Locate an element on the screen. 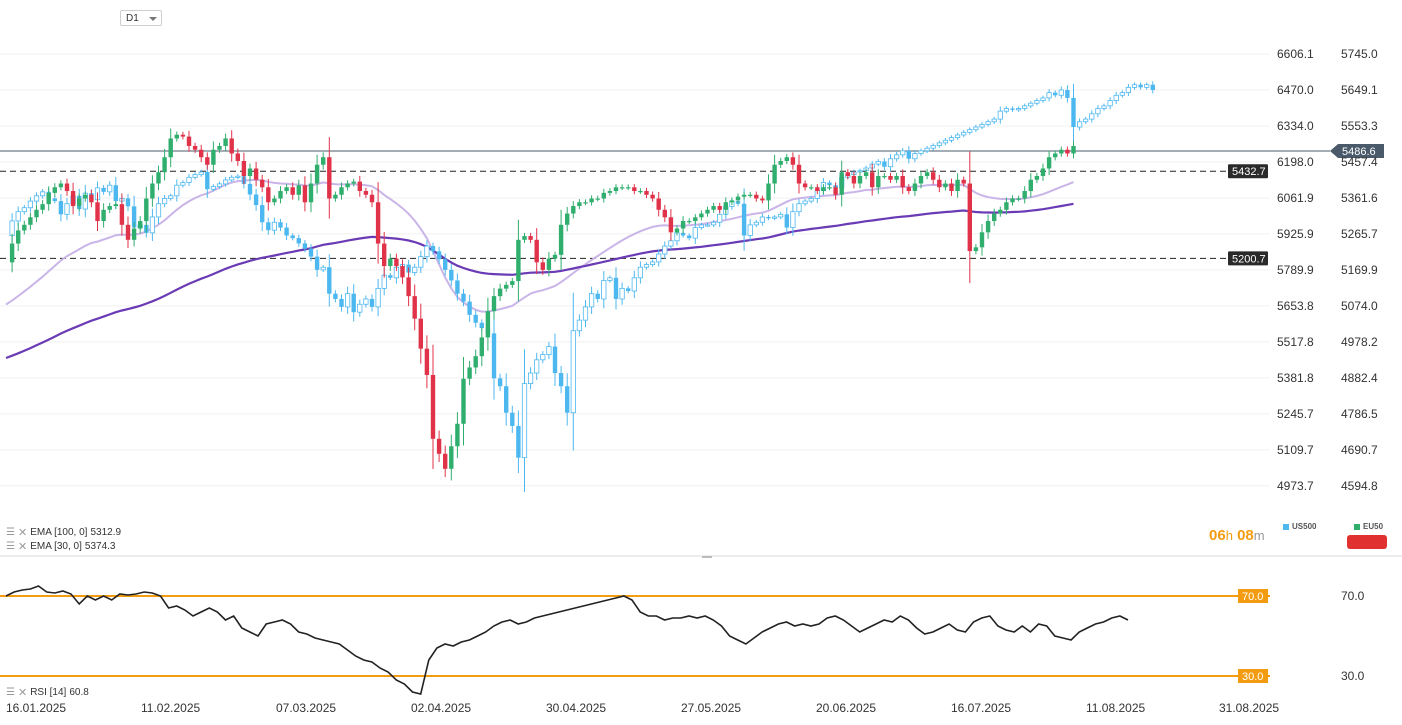  pane-resize-handle is located at coordinates (707, 557).